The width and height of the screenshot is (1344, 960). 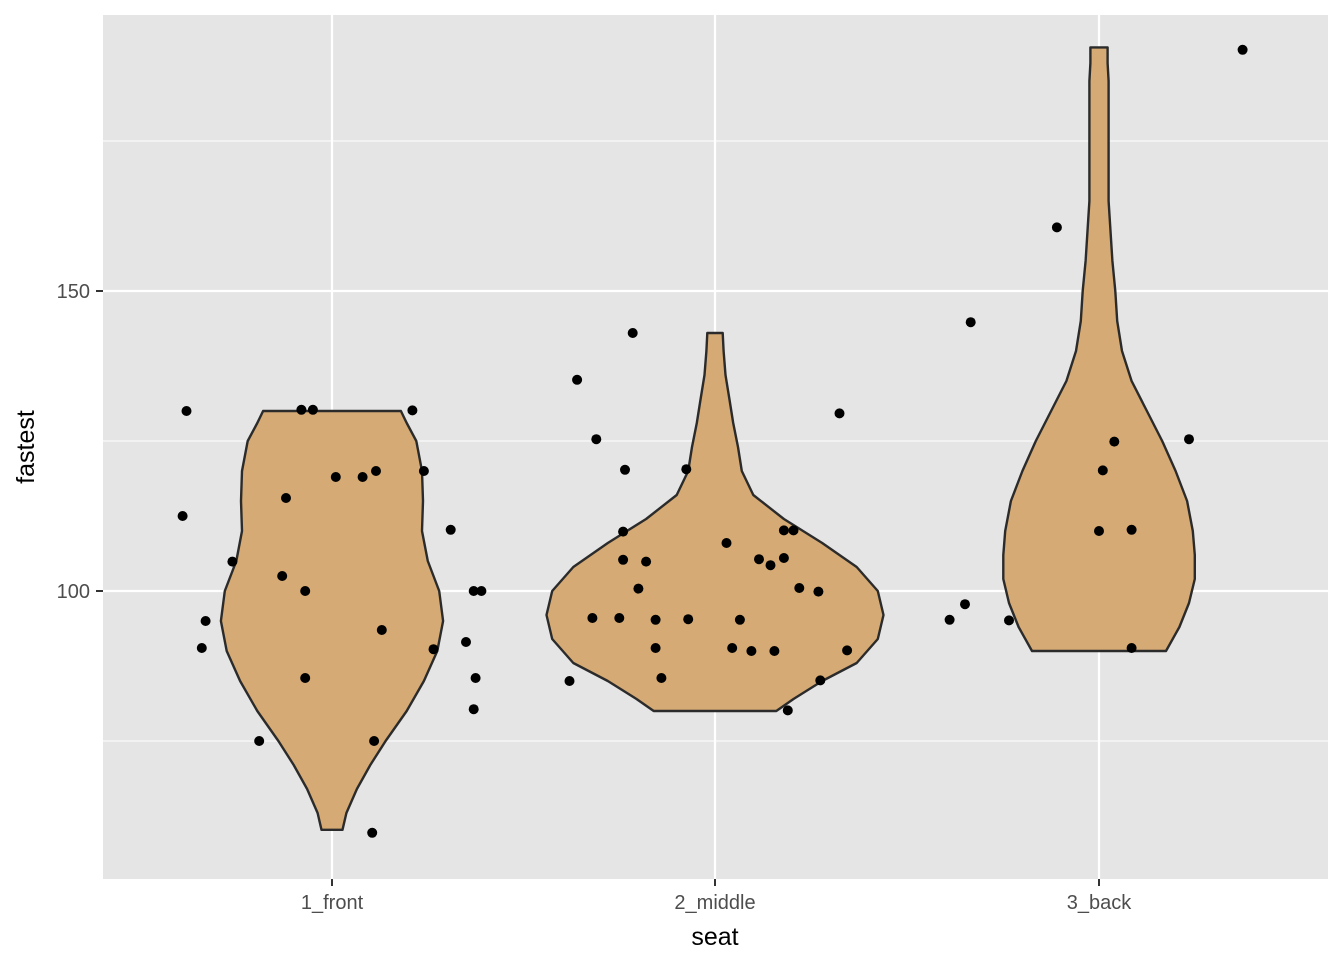 What do you see at coordinates (332, 903) in the screenshot?
I see `x-tick-label: 1_front` at bounding box center [332, 903].